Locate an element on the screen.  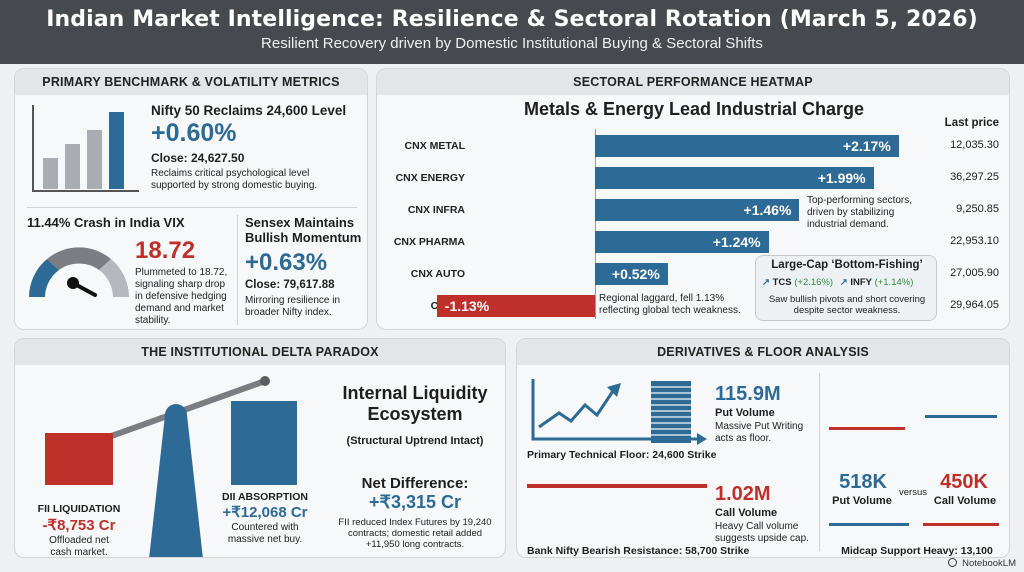
dii-block is located at coordinates (264, 443).